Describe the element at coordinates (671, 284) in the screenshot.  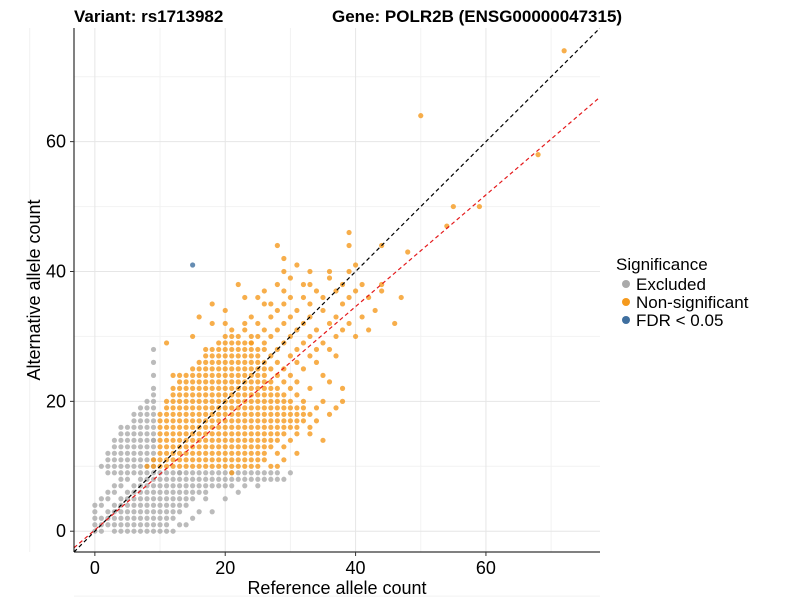
I see `legend-label: Excluded` at that location.